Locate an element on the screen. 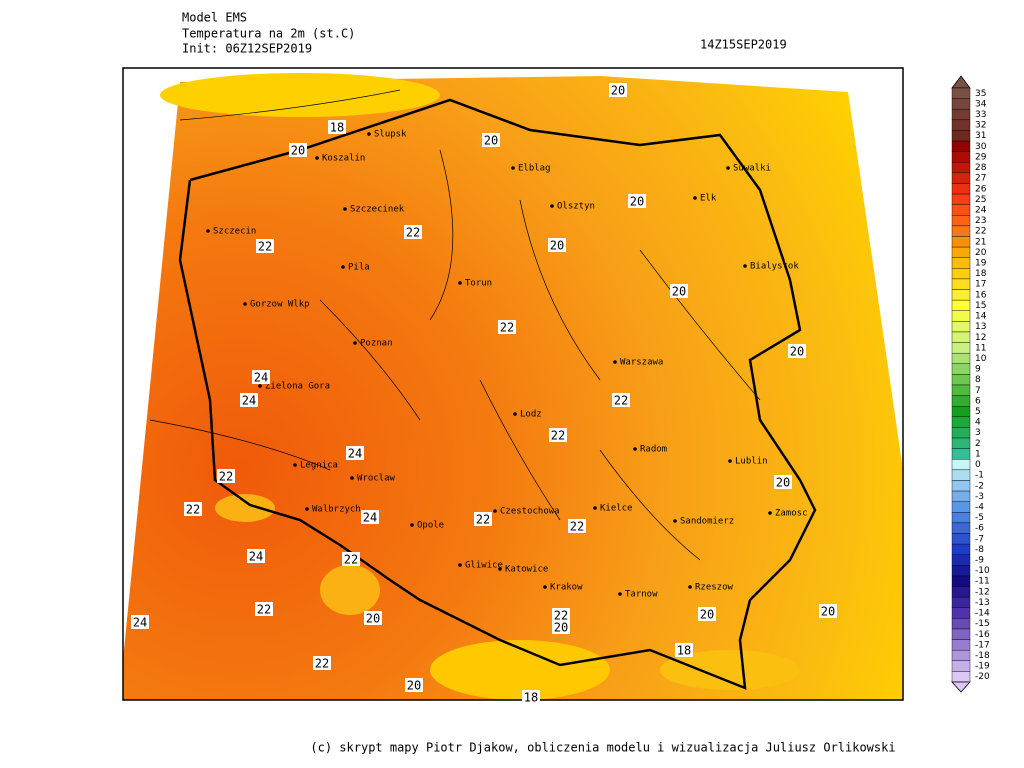  colorbar-label: -14 is located at coordinates (982, 614).